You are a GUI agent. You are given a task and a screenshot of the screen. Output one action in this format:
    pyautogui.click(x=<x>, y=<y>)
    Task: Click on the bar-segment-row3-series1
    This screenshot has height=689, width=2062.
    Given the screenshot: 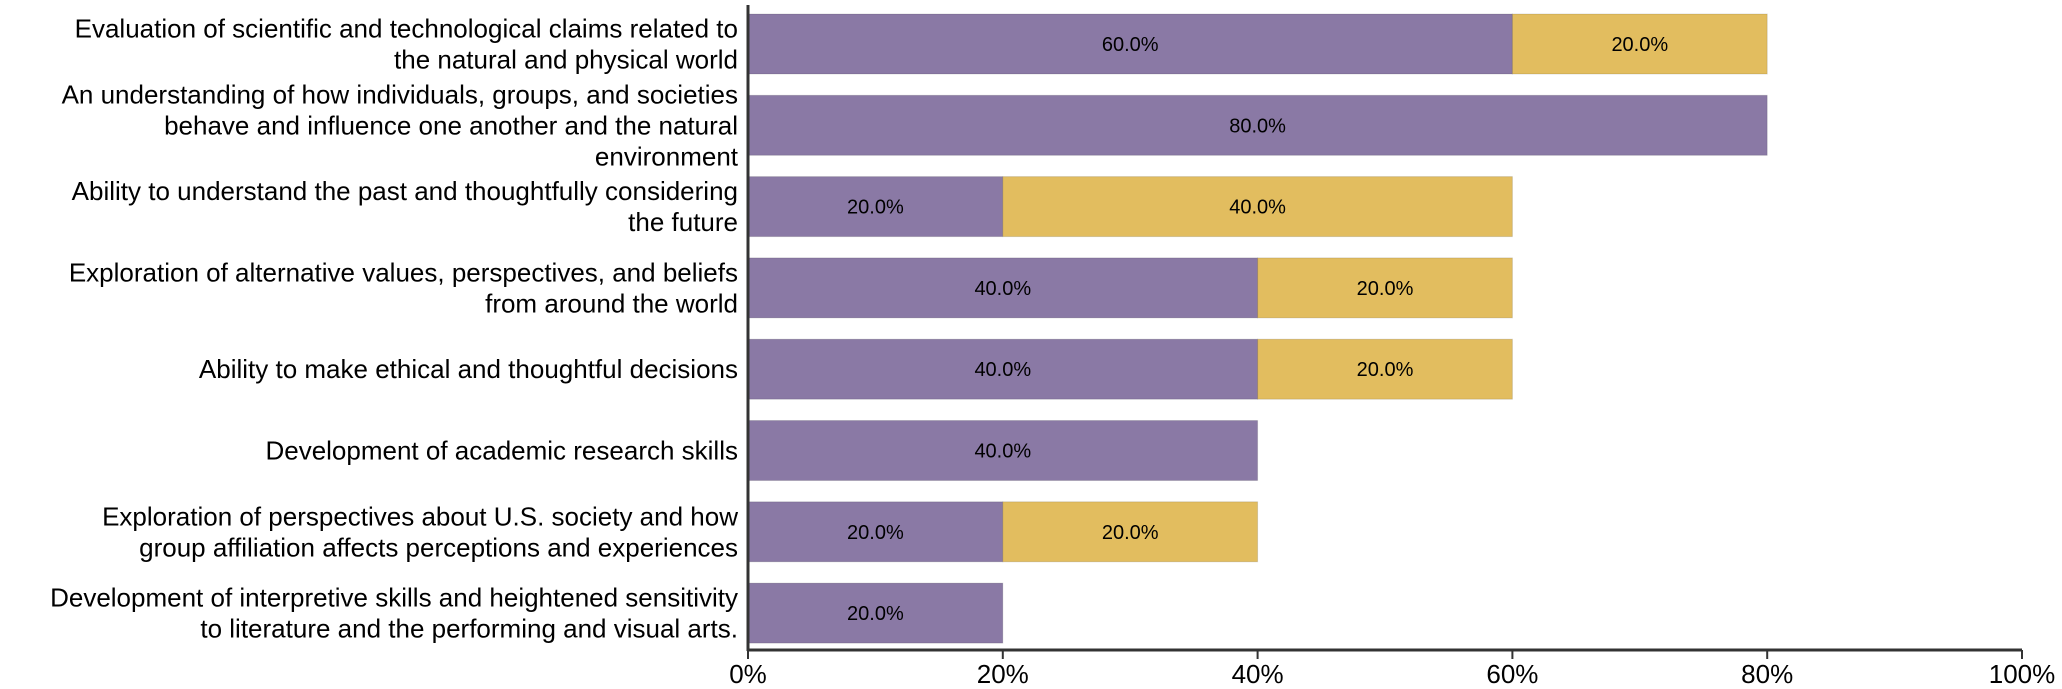 What is the action you would take?
    pyautogui.click(x=875, y=207)
    